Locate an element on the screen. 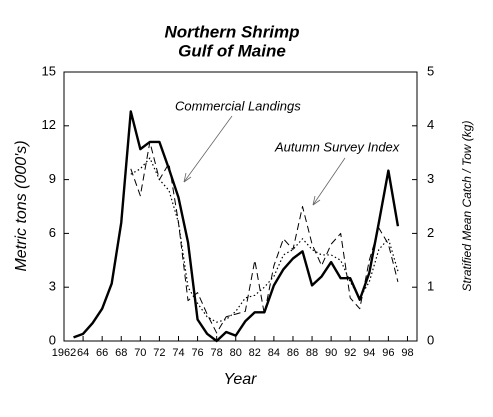  x-tick-label: 96 is located at coordinates (388, 353).